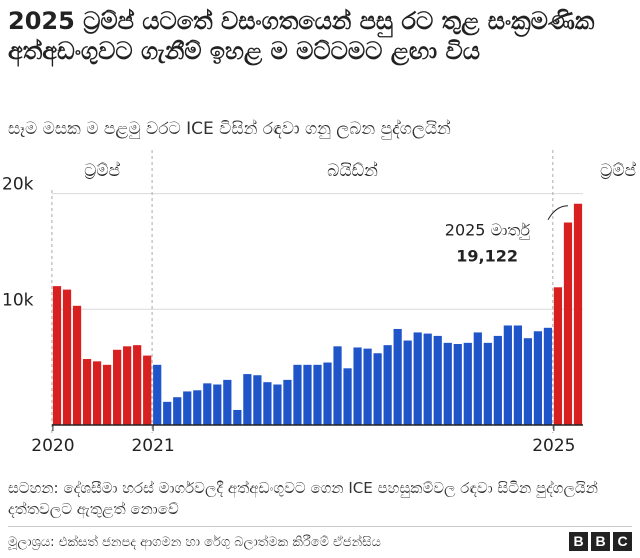  I want to click on y-tick-label: 20k, so click(18, 185).